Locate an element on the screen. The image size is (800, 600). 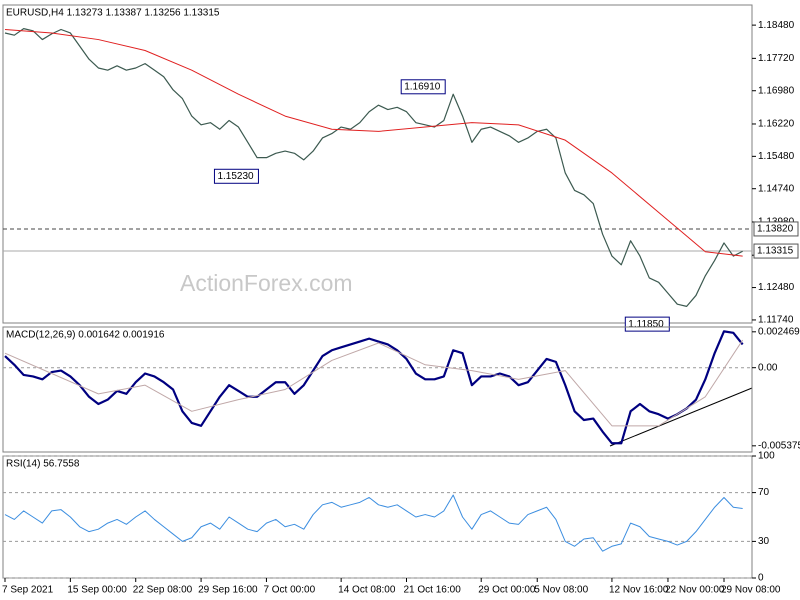
x-tick-label: 15 Sep 00:00 is located at coordinates (97, 590).